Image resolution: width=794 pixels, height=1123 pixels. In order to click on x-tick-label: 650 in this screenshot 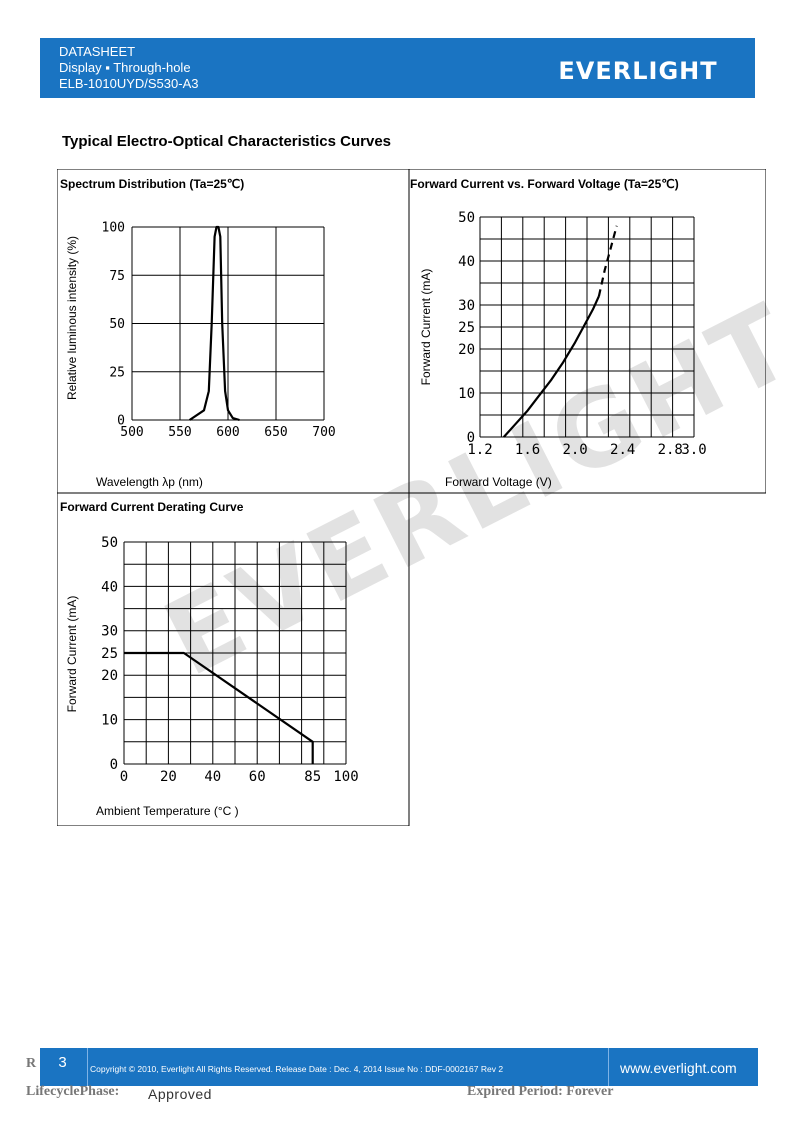, I will do `click(275, 432)`.